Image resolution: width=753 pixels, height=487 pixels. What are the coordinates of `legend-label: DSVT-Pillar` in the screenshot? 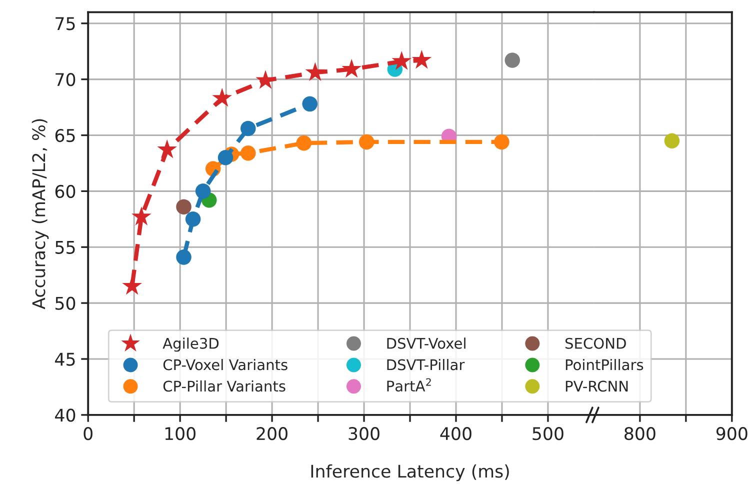 It's located at (426, 364).